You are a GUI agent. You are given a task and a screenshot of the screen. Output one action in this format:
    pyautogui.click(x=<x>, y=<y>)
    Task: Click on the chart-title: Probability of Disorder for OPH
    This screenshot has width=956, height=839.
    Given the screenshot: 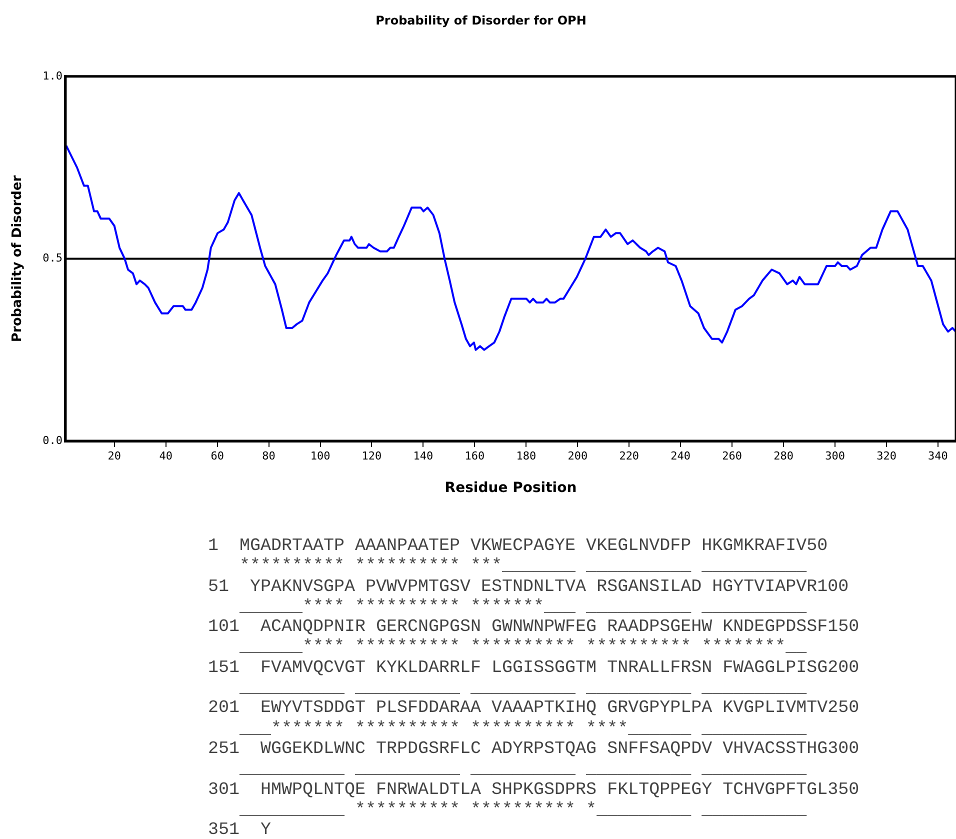 What is the action you would take?
    pyautogui.click(x=481, y=20)
    